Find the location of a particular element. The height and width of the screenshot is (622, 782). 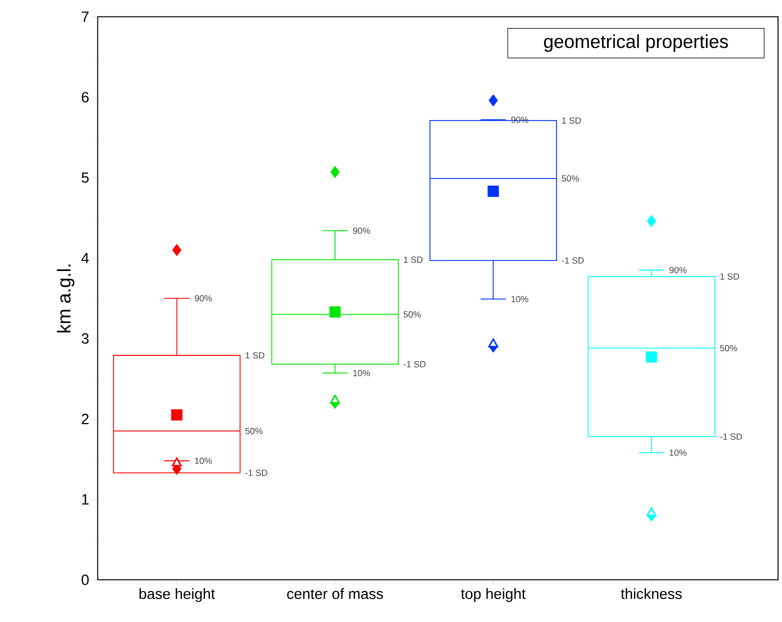

x-tick-label: center of mass is located at coordinates (335, 593).